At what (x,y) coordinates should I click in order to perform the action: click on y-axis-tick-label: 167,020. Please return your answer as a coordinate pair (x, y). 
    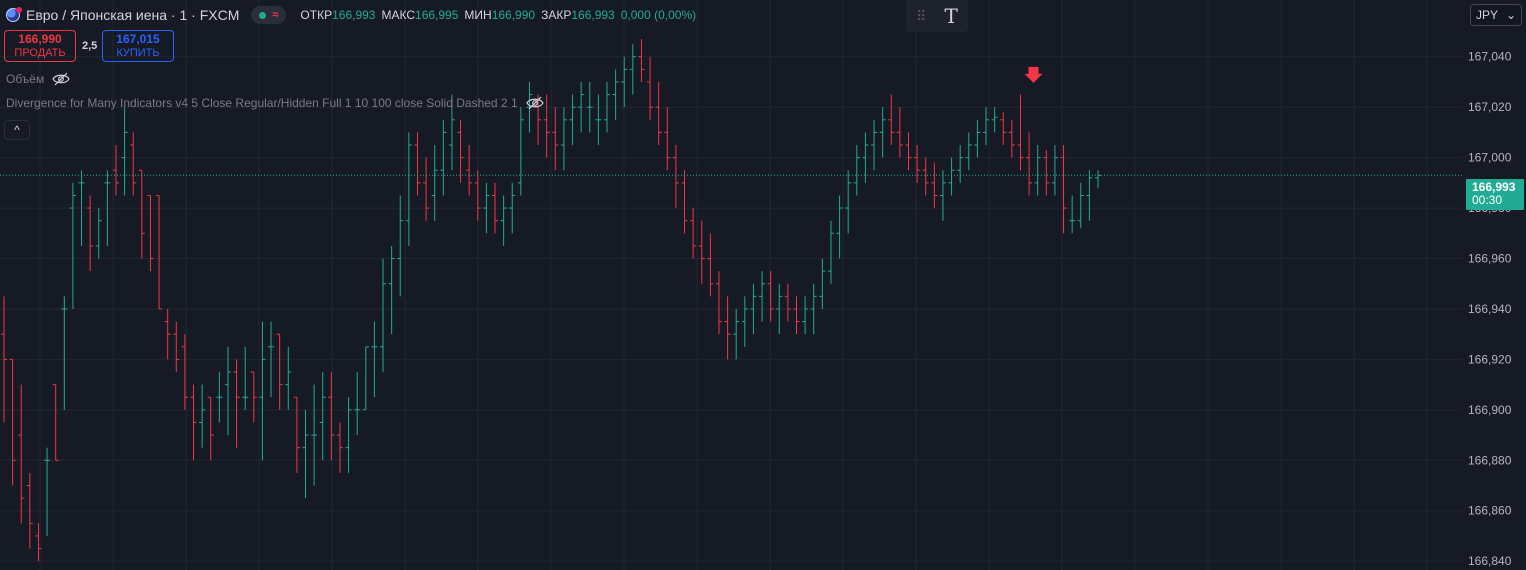
    Looking at the image, I should click on (1490, 107).